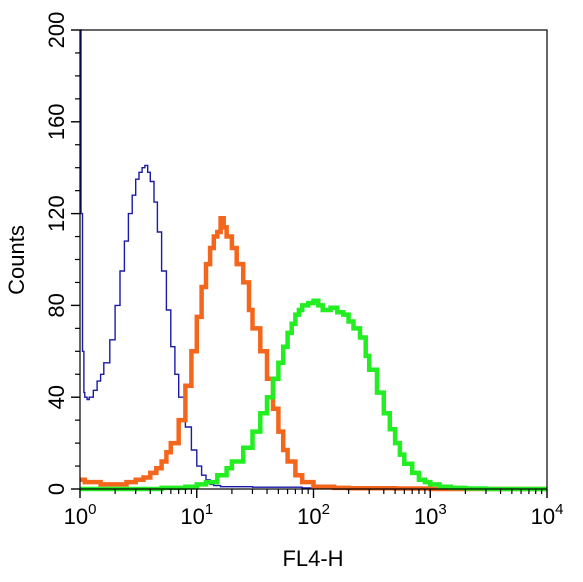 This screenshot has height=582, width=583. Describe the element at coordinates (547, 515) in the screenshot. I see `x-tick-label: 10⁴` at that location.